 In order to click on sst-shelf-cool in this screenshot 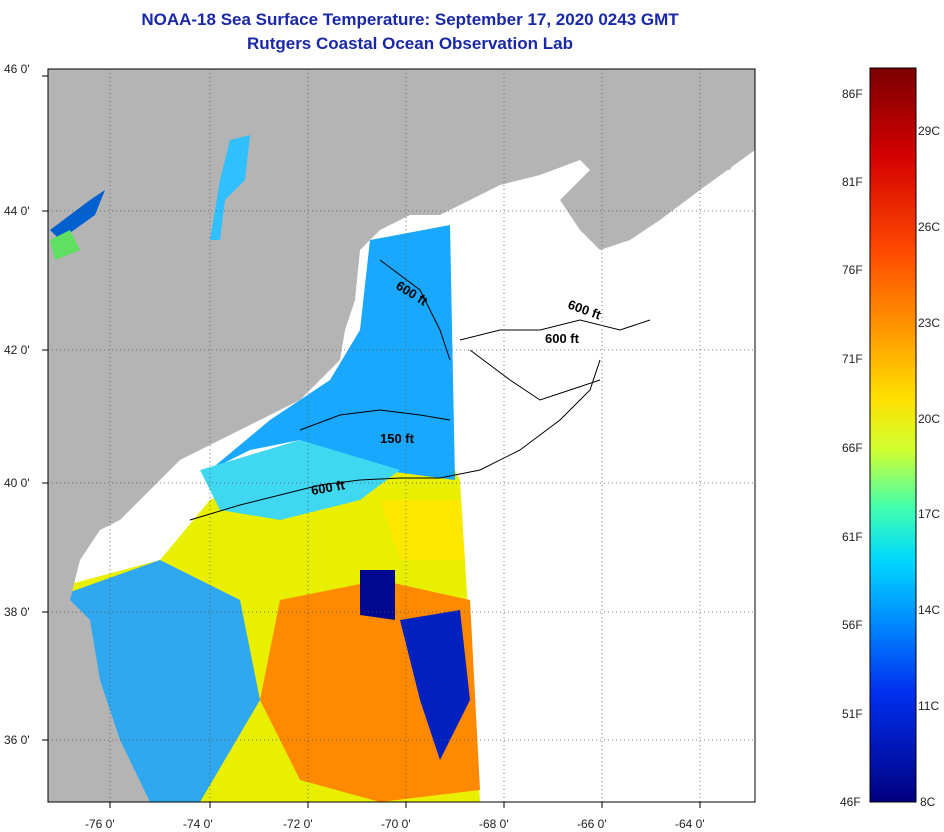, I will do `click(300, 480)`.